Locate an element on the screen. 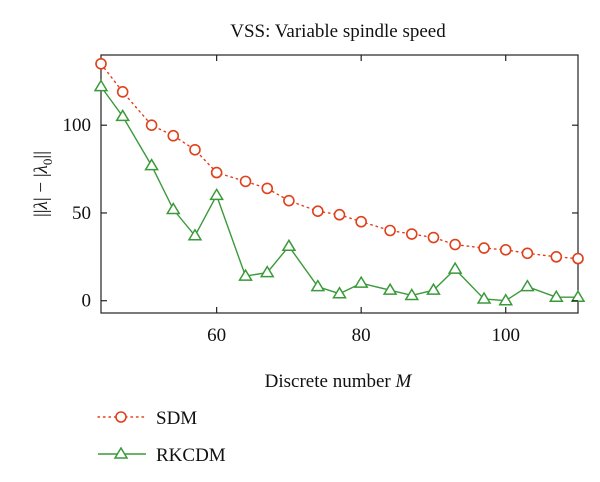 The height and width of the screenshot is (482, 600). y-axis-label: ||λ| − |λ0|| is located at coordinates (43, 184).